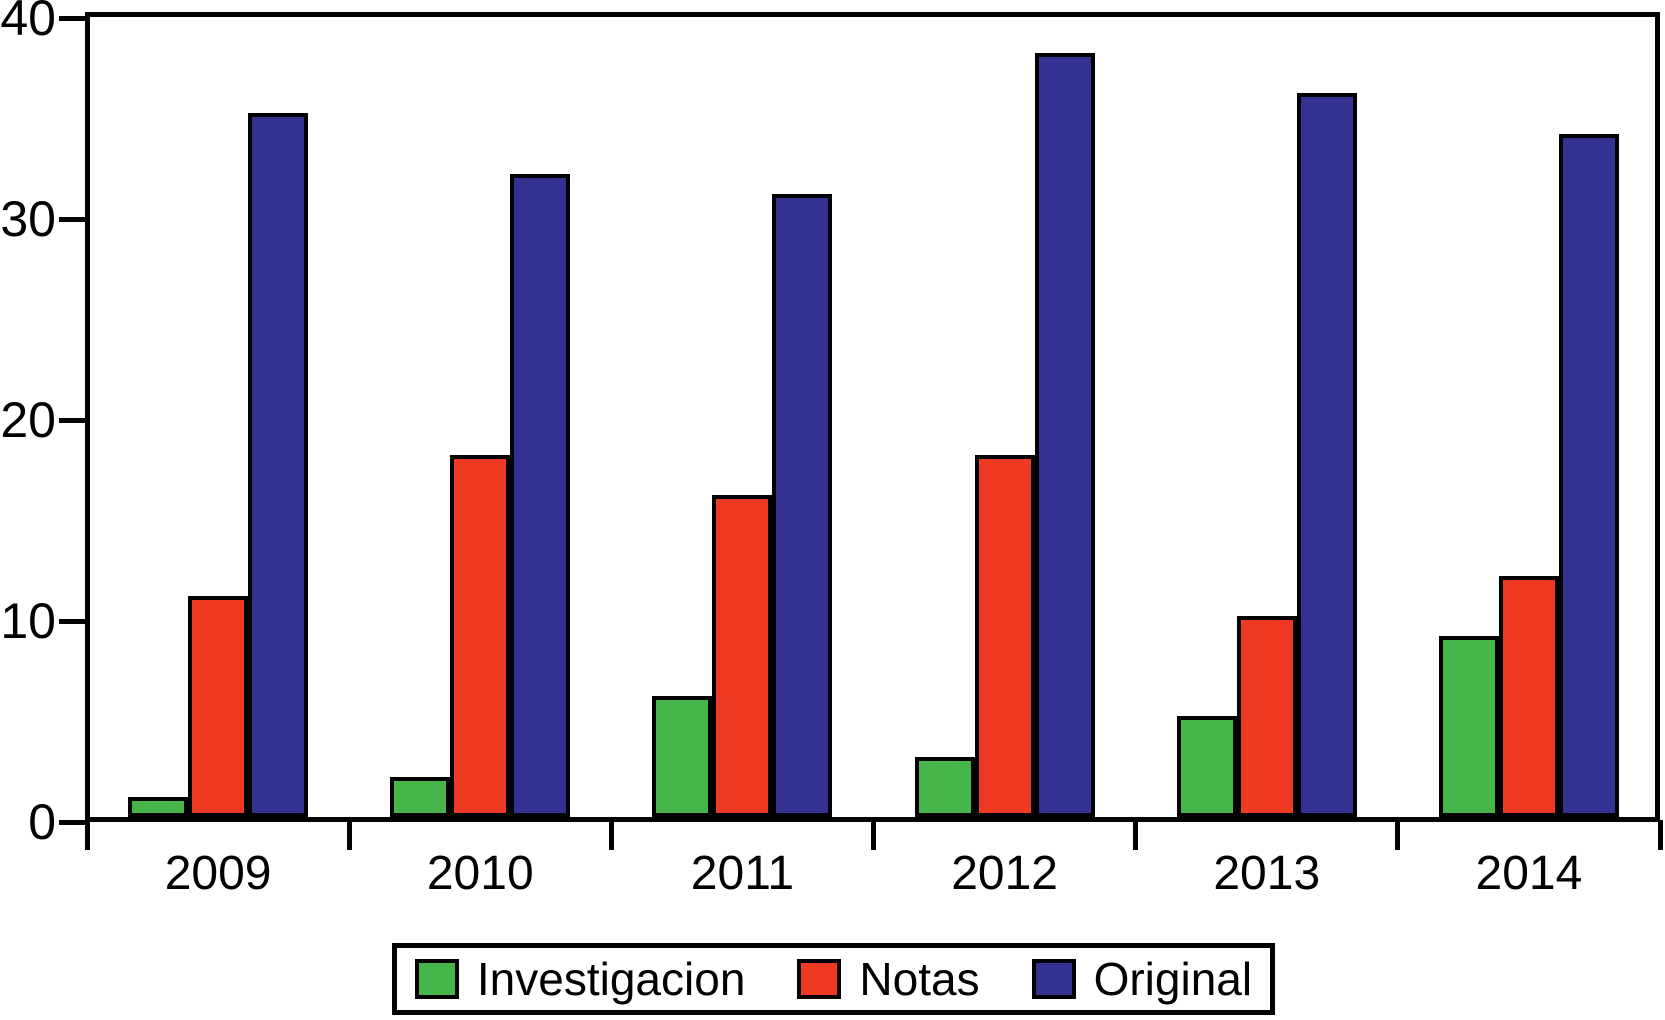  Describe the element at coordinates (1326, 455) in the screenshot. I see `bar-original-2013` at that location.